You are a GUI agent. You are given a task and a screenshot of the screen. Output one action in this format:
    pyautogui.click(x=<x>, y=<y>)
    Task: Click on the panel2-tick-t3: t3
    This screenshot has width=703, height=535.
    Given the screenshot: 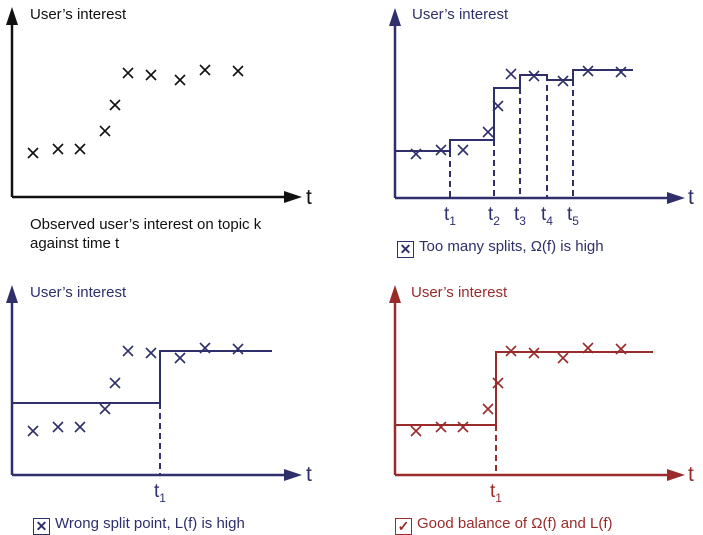 What is the action you would take?
    pyautogui.click(x=520, y=216)
    